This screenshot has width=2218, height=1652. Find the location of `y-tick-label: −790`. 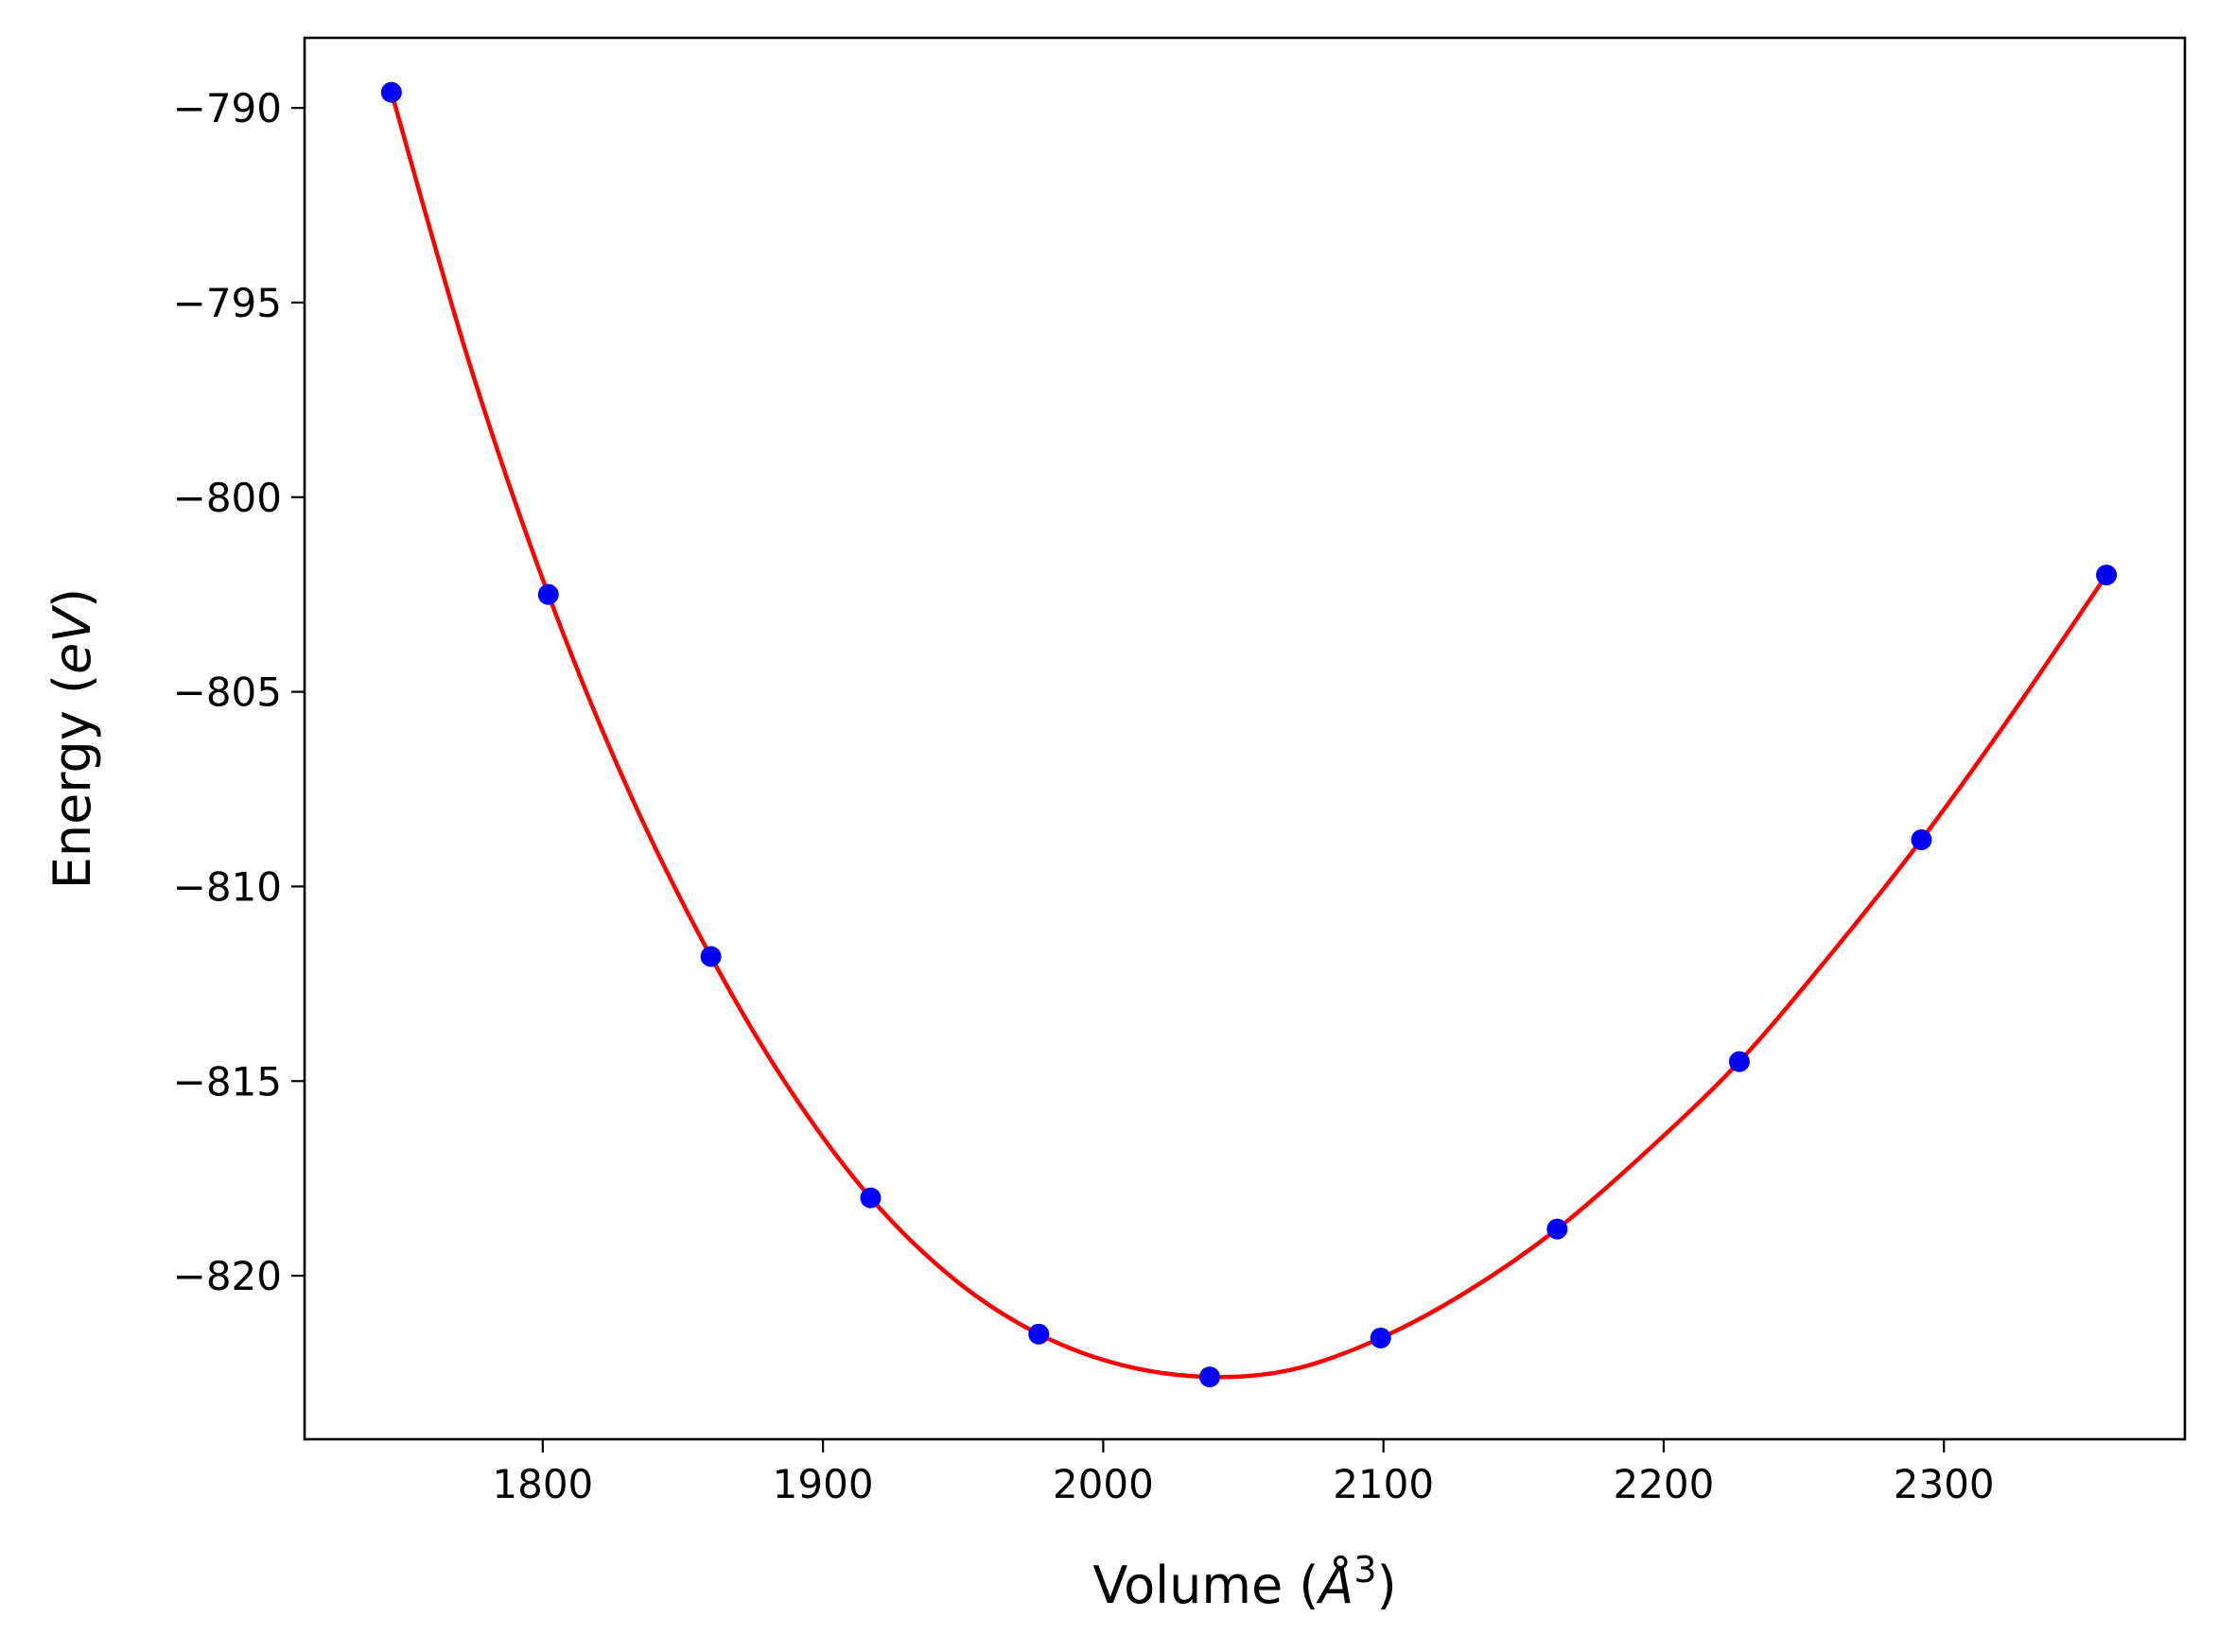

y-tick-label: −790 is located at coordinates (227, 108).